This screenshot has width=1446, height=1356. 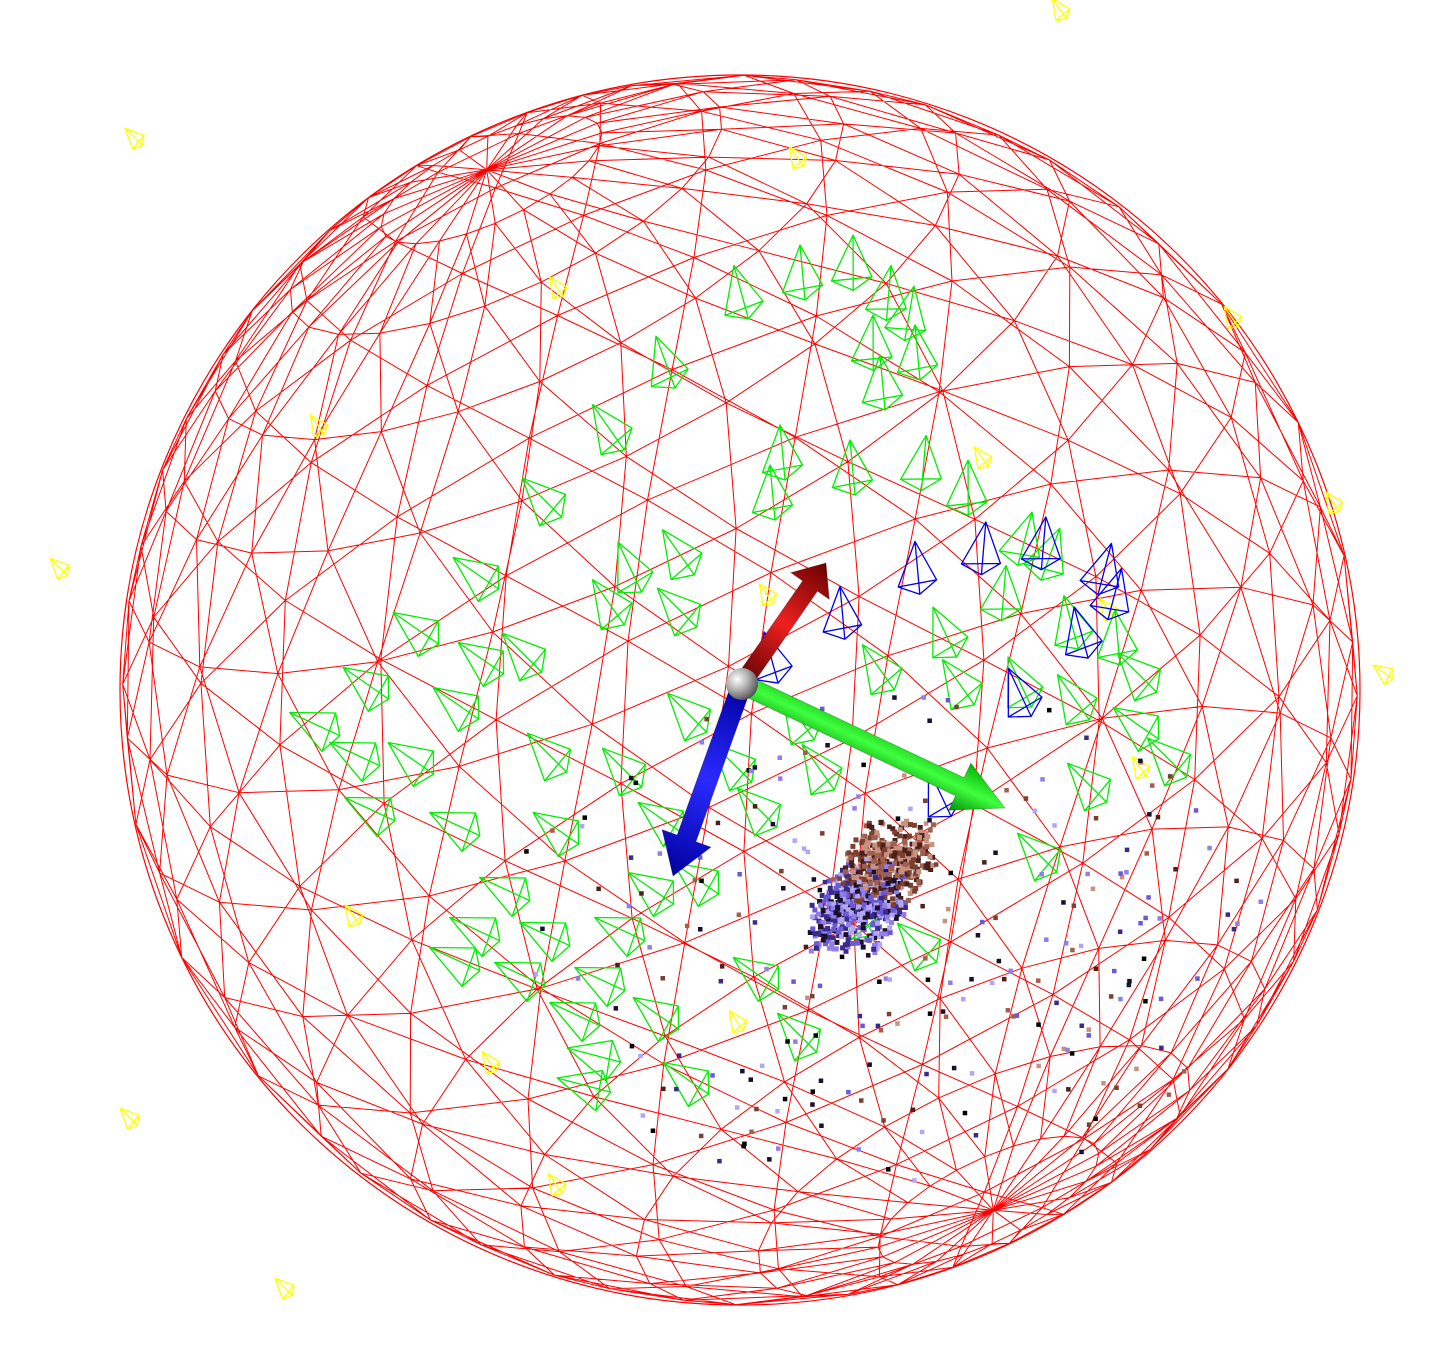 I want to click on selected-camera-frustums, so click(x=942, y=667).